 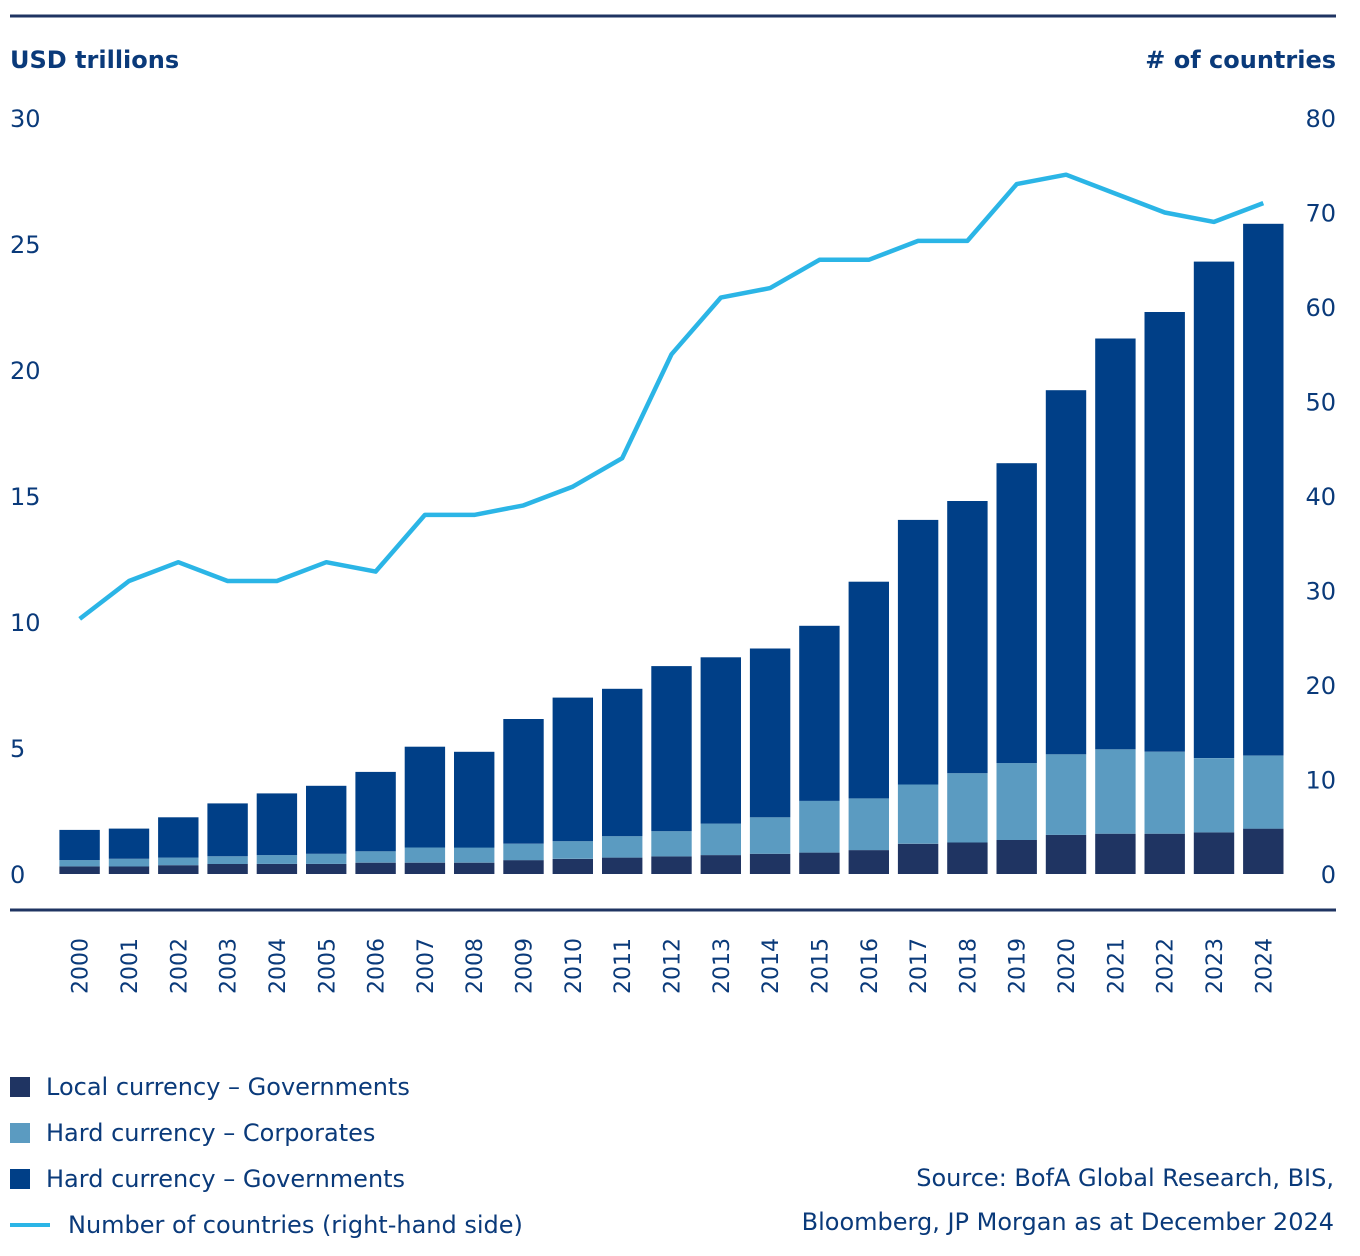 What do you see at coordinates (129, 862) in the screenshot?
I see `bar-hard-corp-2001` at bounding box center [129, 862].